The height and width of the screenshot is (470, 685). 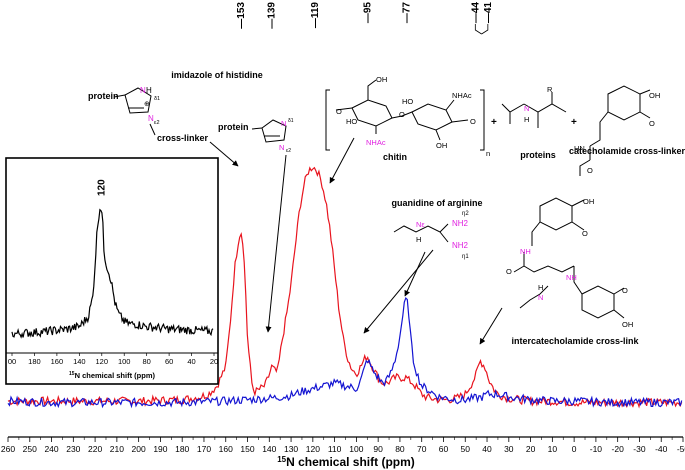 What do you see at coordinates (395, 157) in the screenshot?
I see `chitin-label: chitin` at bounding box center [395, 157].